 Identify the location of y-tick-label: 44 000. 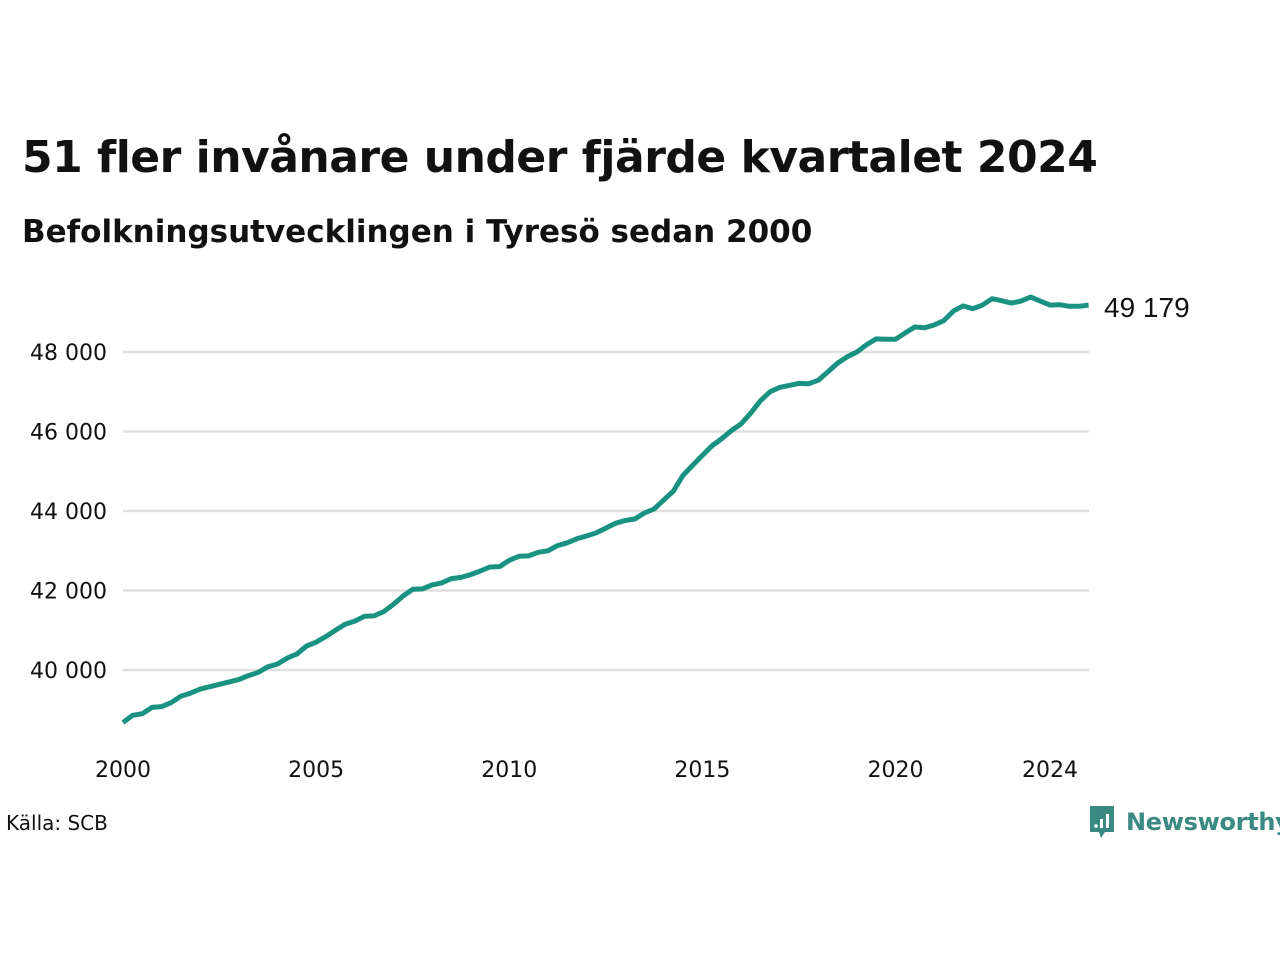
(68, 512).